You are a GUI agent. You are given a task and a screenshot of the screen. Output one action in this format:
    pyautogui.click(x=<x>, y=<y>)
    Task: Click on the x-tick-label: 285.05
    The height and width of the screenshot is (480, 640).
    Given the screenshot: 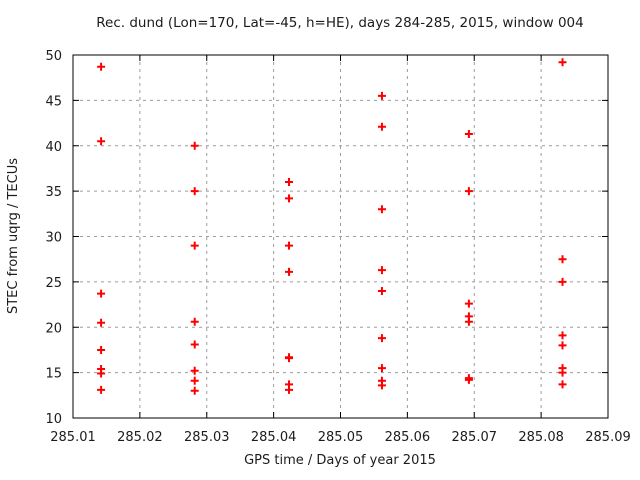 What is the action you would take?
    pyautogui.click(x=341, y=437)
    